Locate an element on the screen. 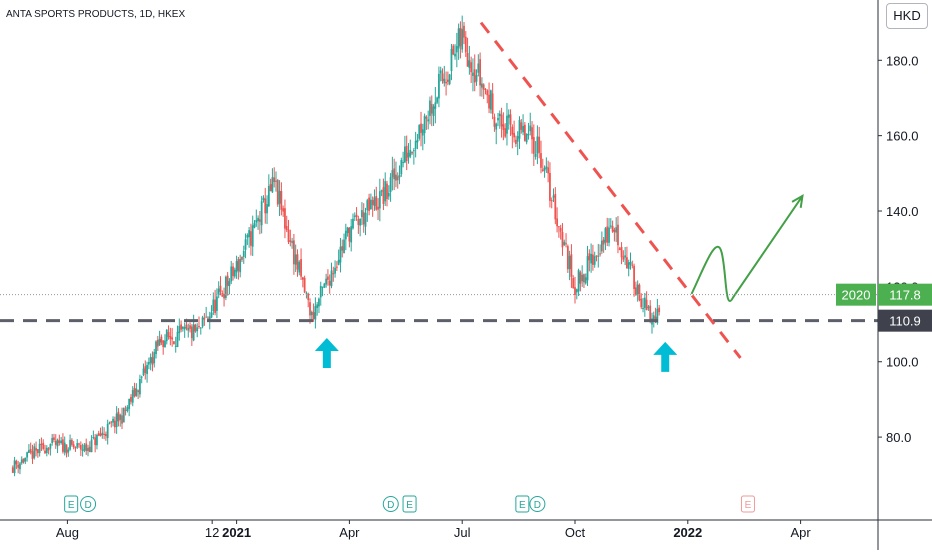  earnings-marker-label: E is located at coordinates (409, 505).